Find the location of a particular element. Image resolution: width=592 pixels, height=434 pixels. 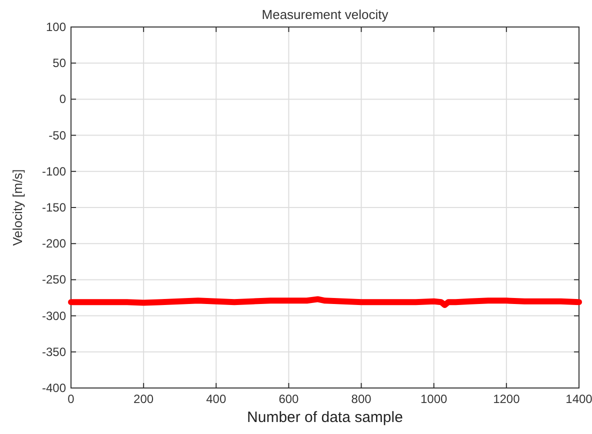

x-tick-label: 0 is located at coordinates (71, 399).